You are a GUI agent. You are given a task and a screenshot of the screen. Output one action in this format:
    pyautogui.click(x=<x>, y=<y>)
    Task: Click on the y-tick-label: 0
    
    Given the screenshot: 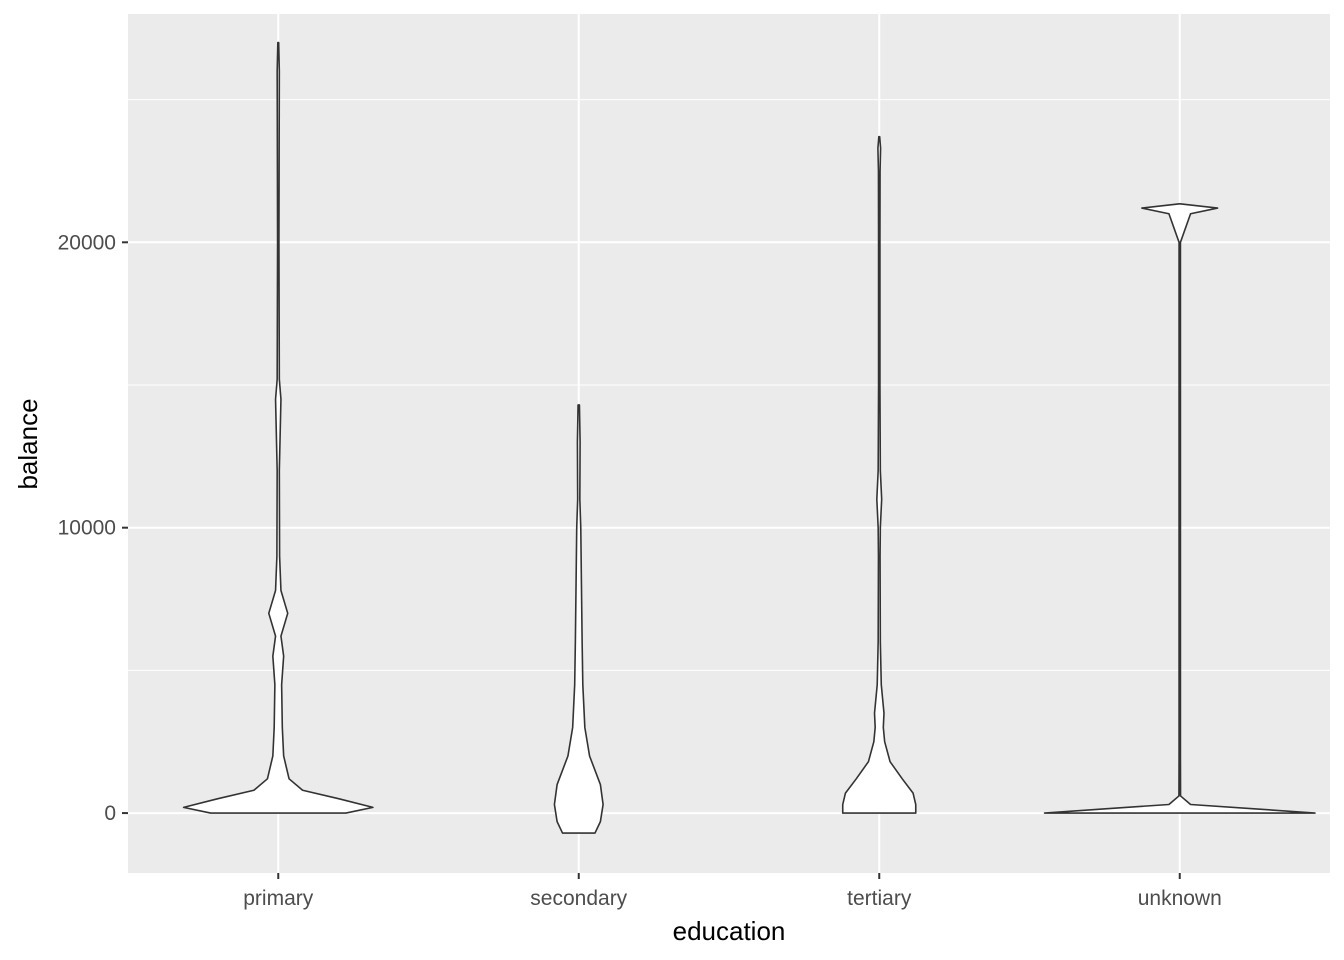 What is the action you would take?
    pyautogui.click(x=110, y=813)
    